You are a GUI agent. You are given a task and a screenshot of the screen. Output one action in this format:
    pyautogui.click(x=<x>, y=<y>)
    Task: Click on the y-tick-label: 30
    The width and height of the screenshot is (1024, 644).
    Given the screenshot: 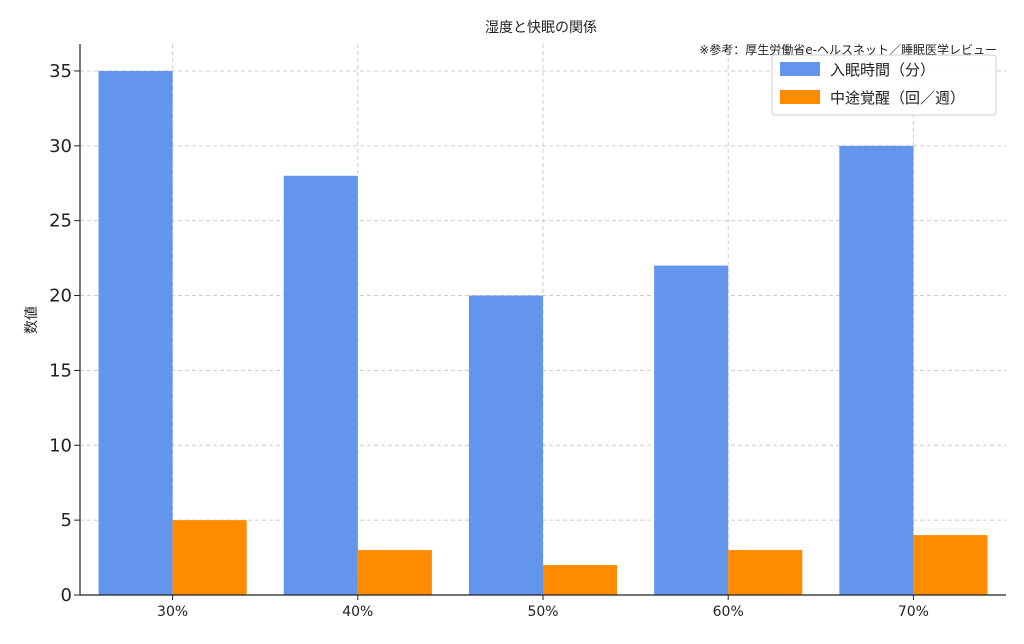 What is the action you would take?
    pyautogui.click(x=60, y=146)
    